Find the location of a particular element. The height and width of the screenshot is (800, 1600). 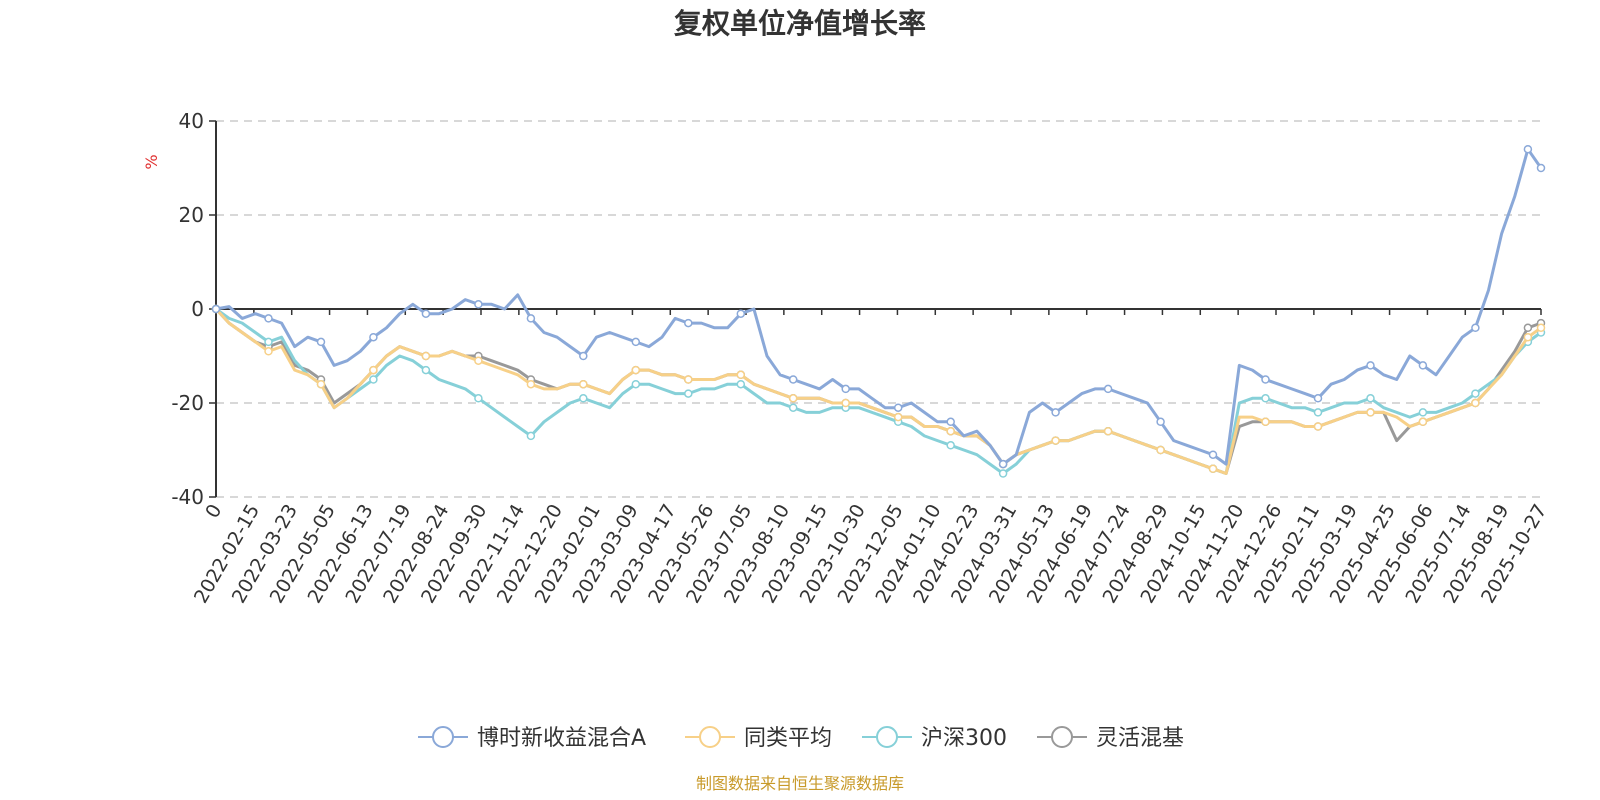

legend-label: 灵活混基 is located at coordinates (1140, 738).